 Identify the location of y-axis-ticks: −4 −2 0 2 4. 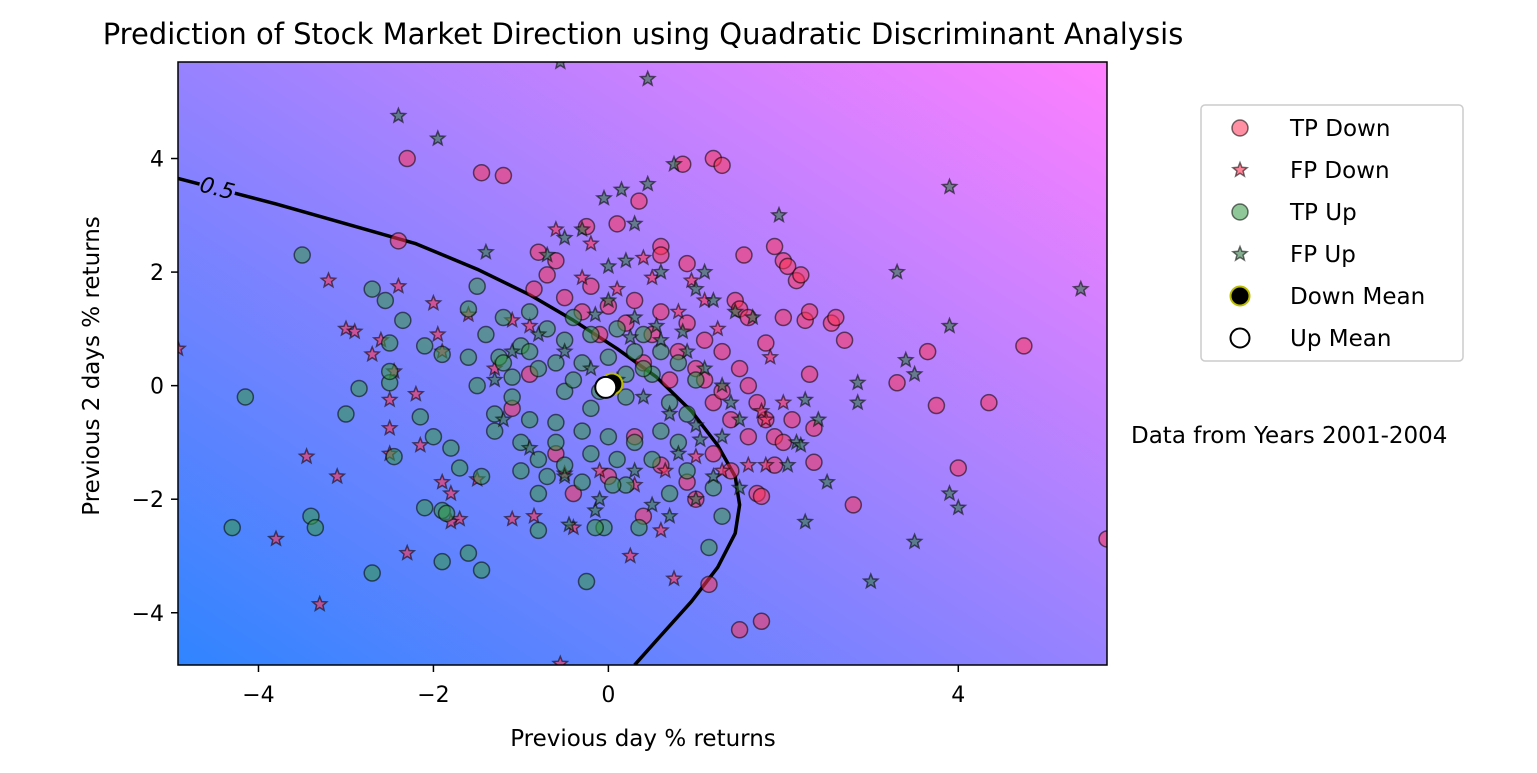
(155, 387).